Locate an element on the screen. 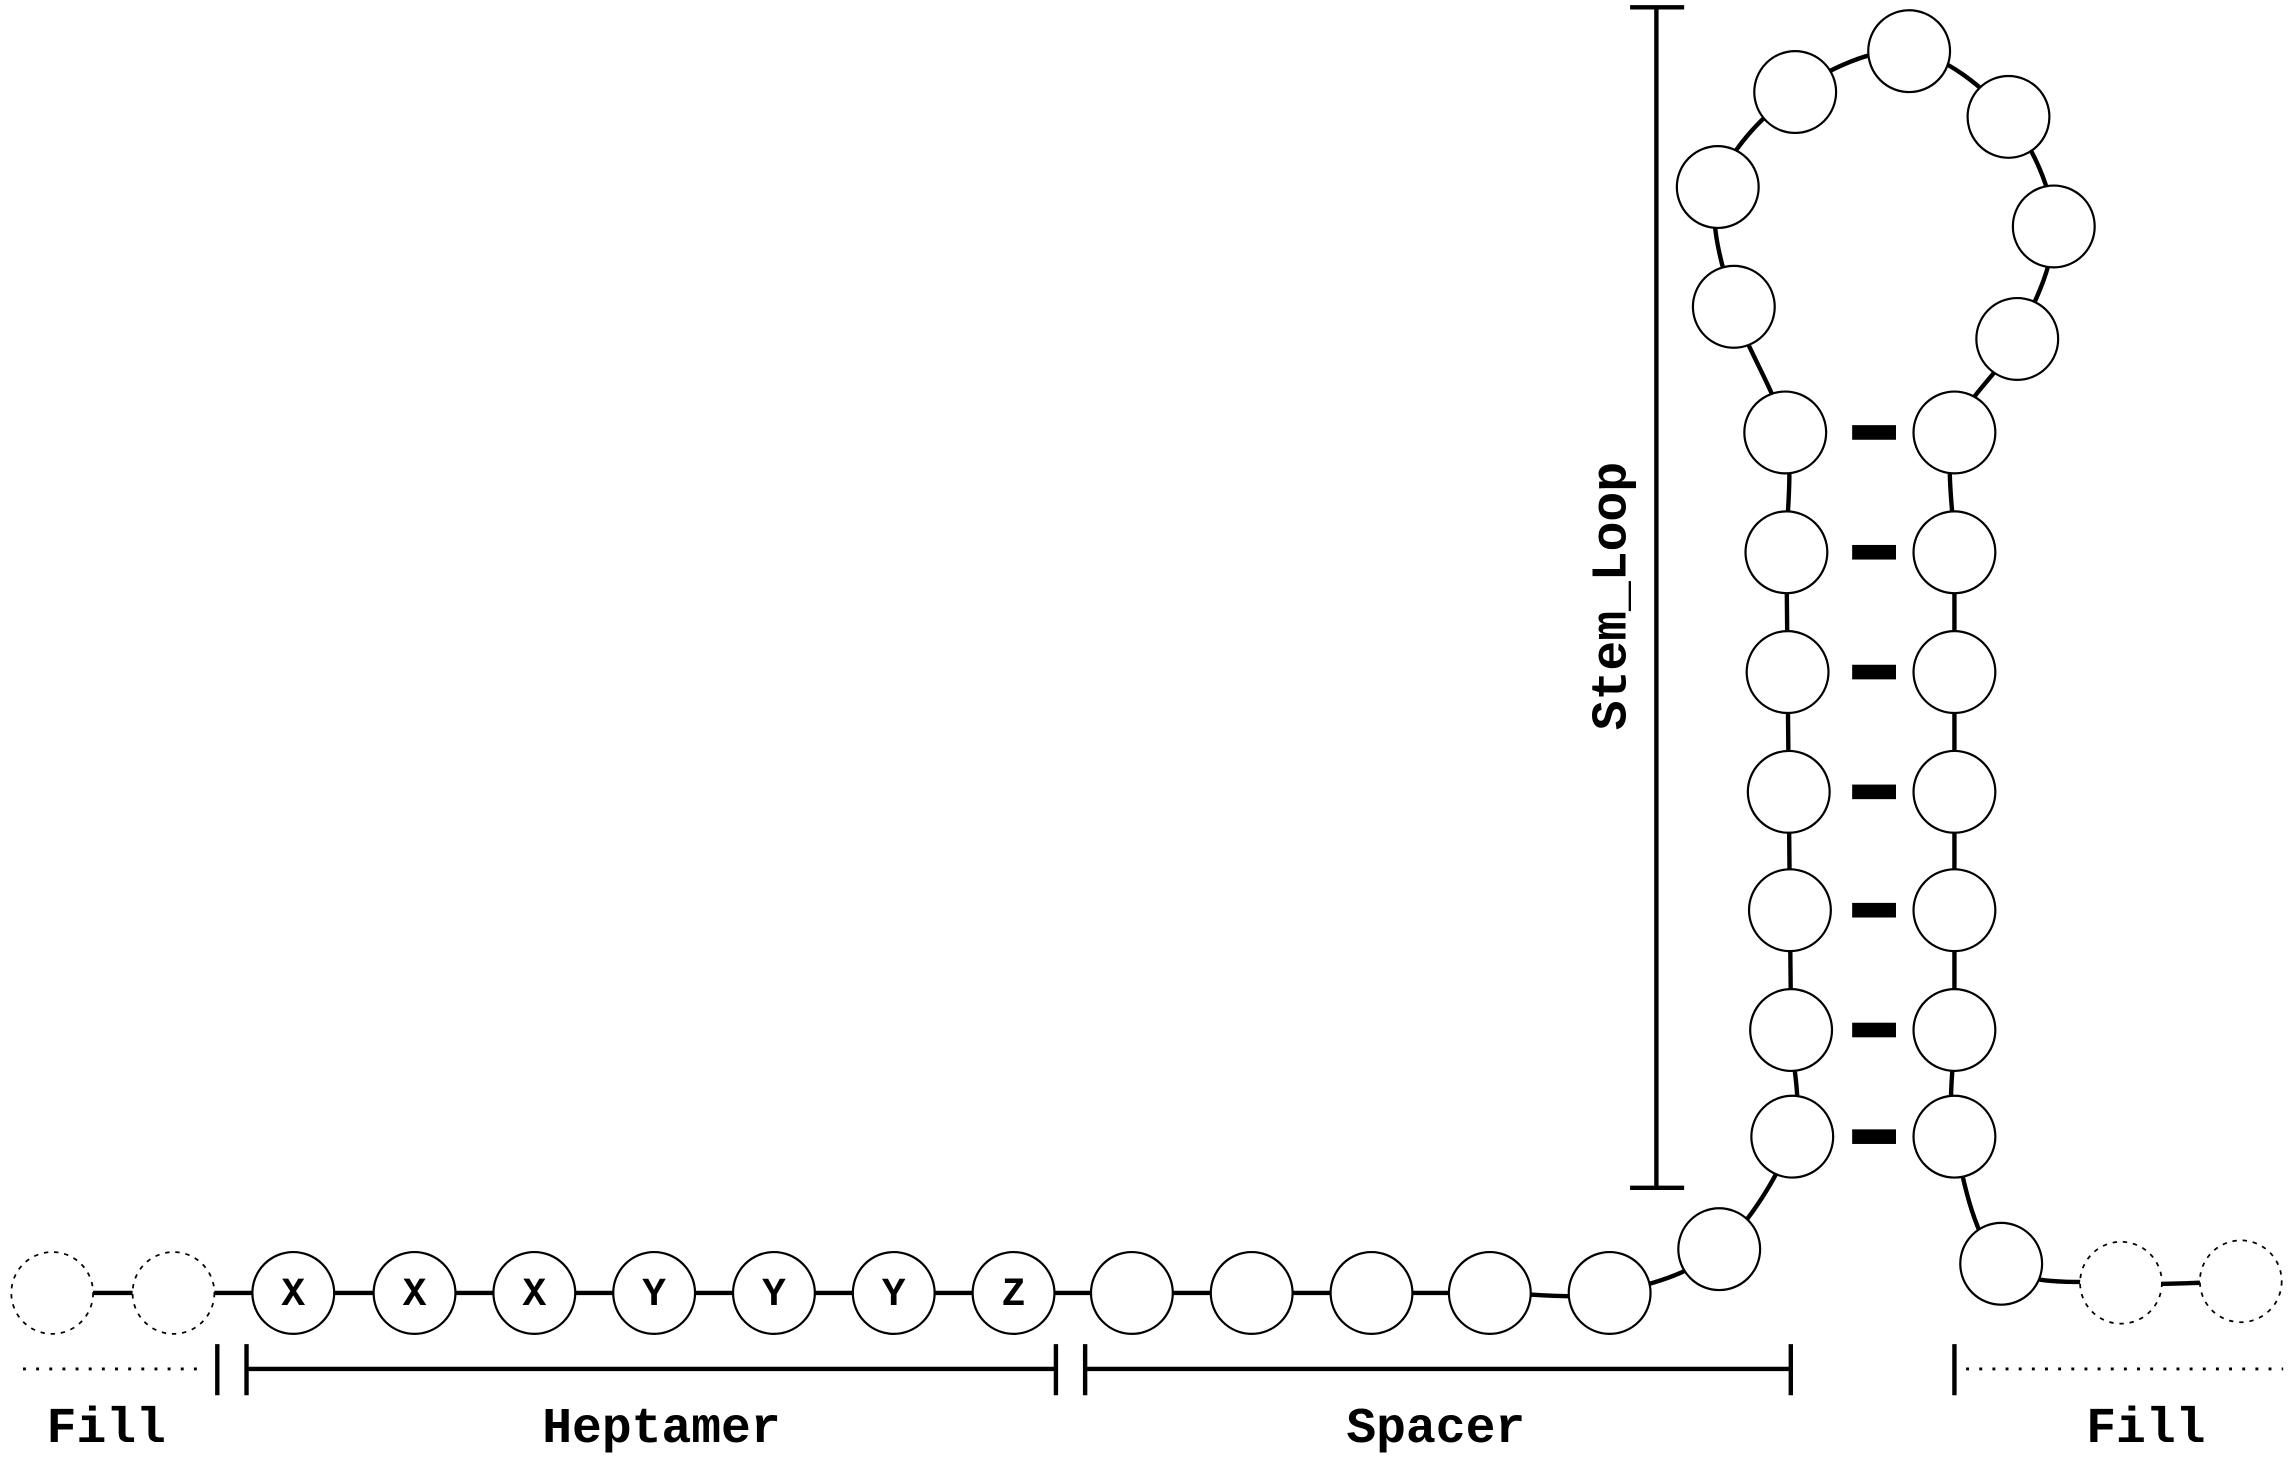  spacer-label: Spacer is located at coordinates (1435, 1429).